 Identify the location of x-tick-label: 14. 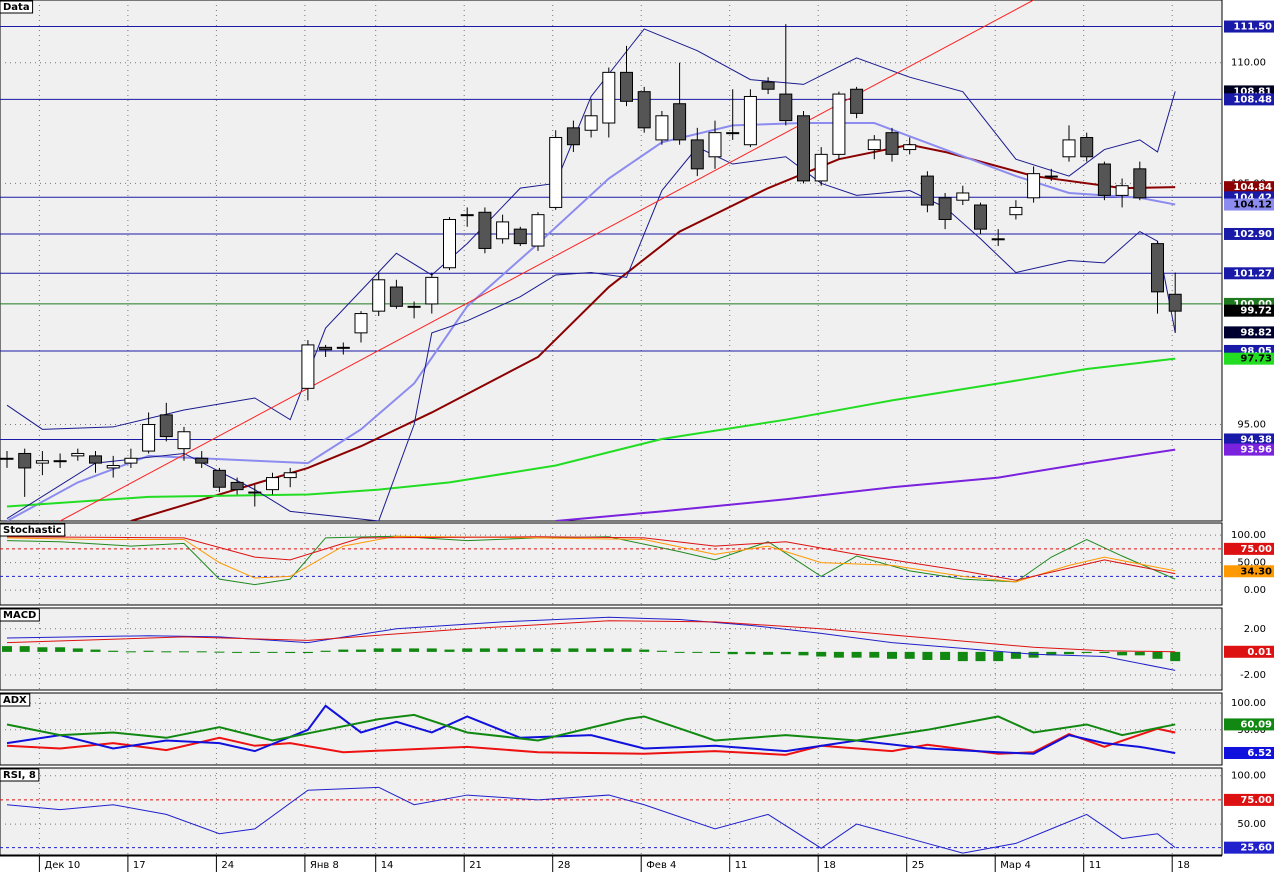
(387, 865).